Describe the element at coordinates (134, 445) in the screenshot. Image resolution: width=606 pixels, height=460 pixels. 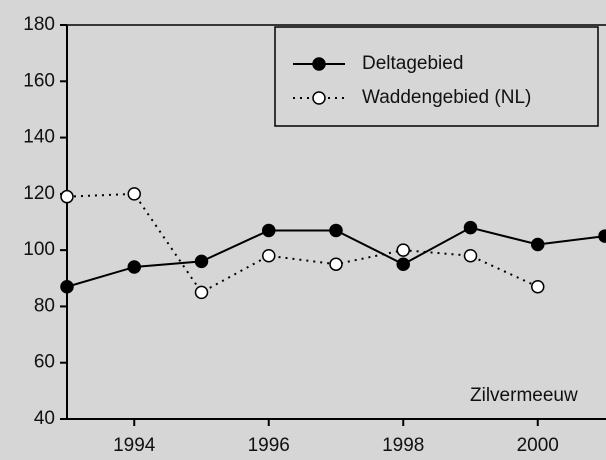
I see `x-tick-label: 1994` at that location.